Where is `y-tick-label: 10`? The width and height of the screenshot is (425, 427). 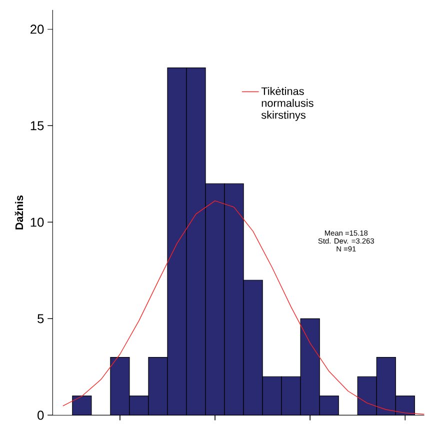
y-tick-label: 10 is located at coordinates (37, 222).